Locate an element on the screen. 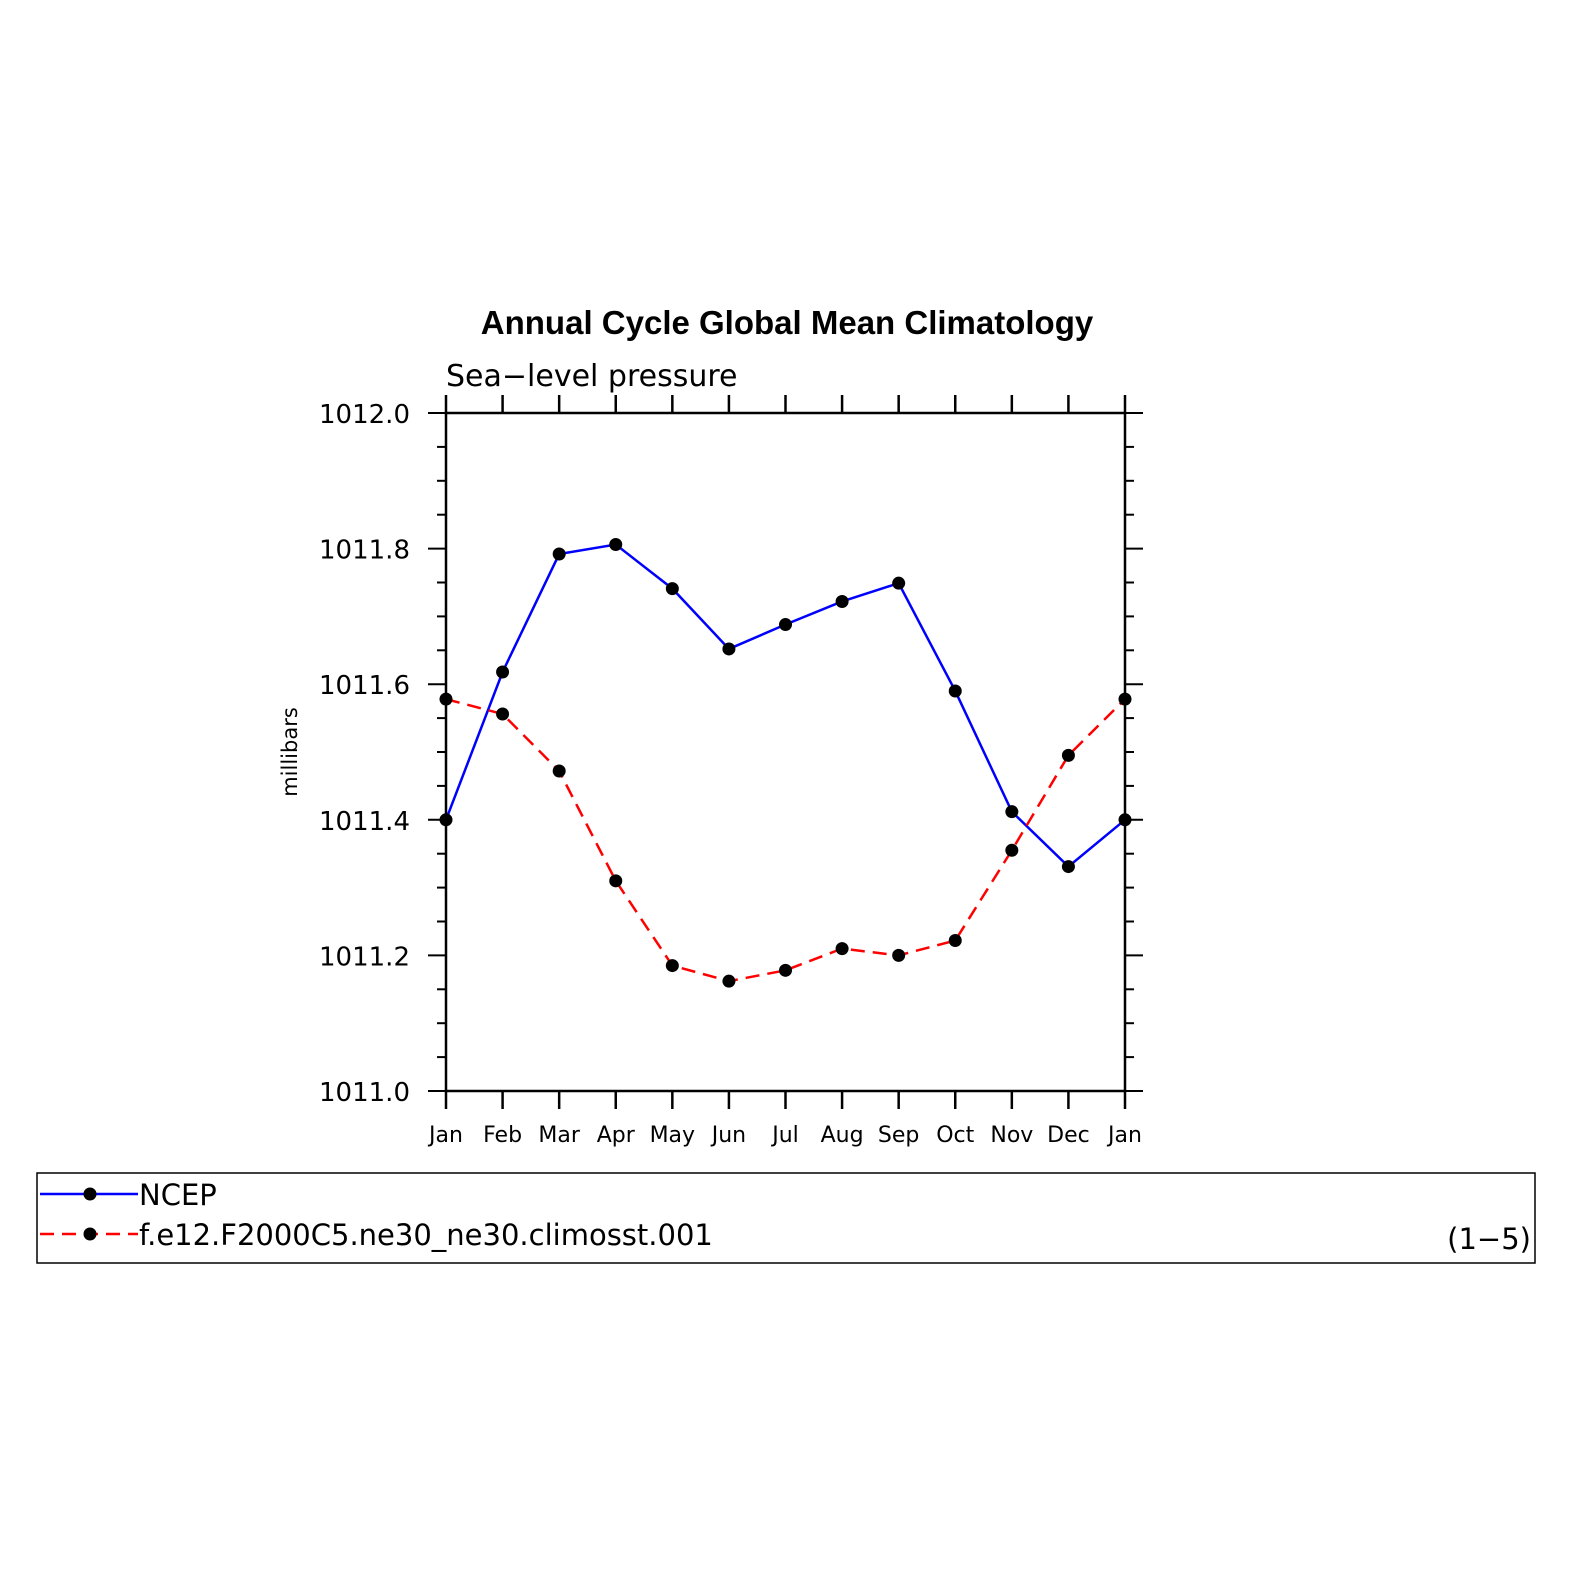 The height and width of the screenshot is (1575, 1575). series-layer is located at coordinates (785, 763).